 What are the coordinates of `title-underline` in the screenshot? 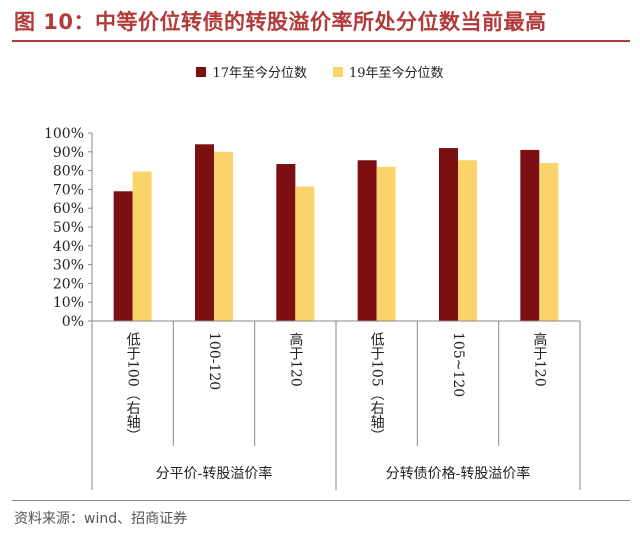 It's located at (321, 41).